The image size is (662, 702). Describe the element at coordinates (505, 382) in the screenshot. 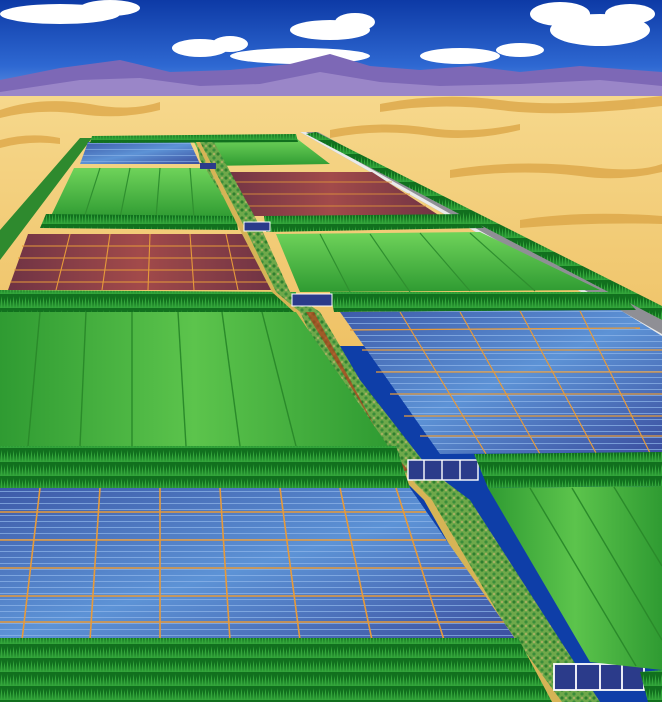

I see `solar-grid-middle-right` at that location.